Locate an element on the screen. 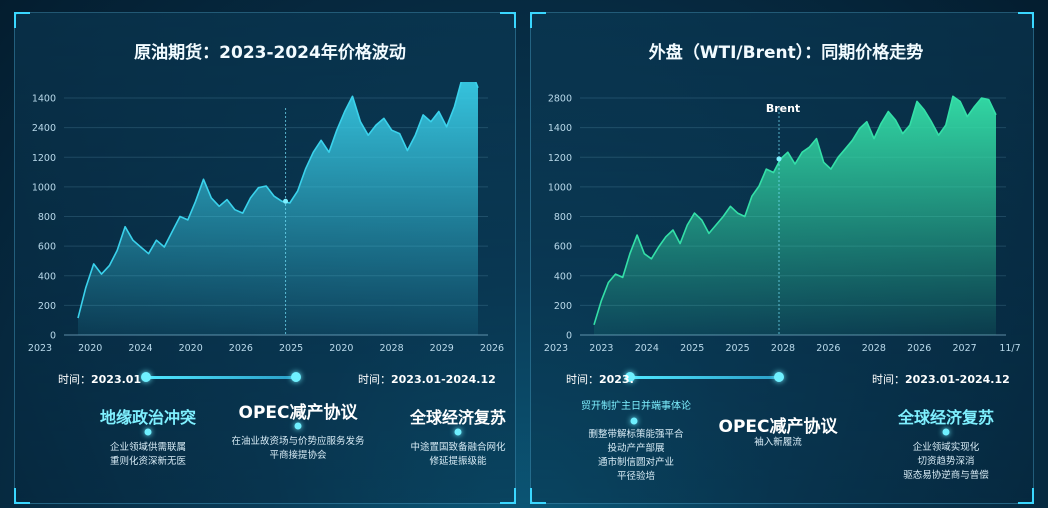  event-description: 删整带解标策能强平合 投动产产部展 通市制信圆对产业 平径验培 is located at coordinates (636, 455).